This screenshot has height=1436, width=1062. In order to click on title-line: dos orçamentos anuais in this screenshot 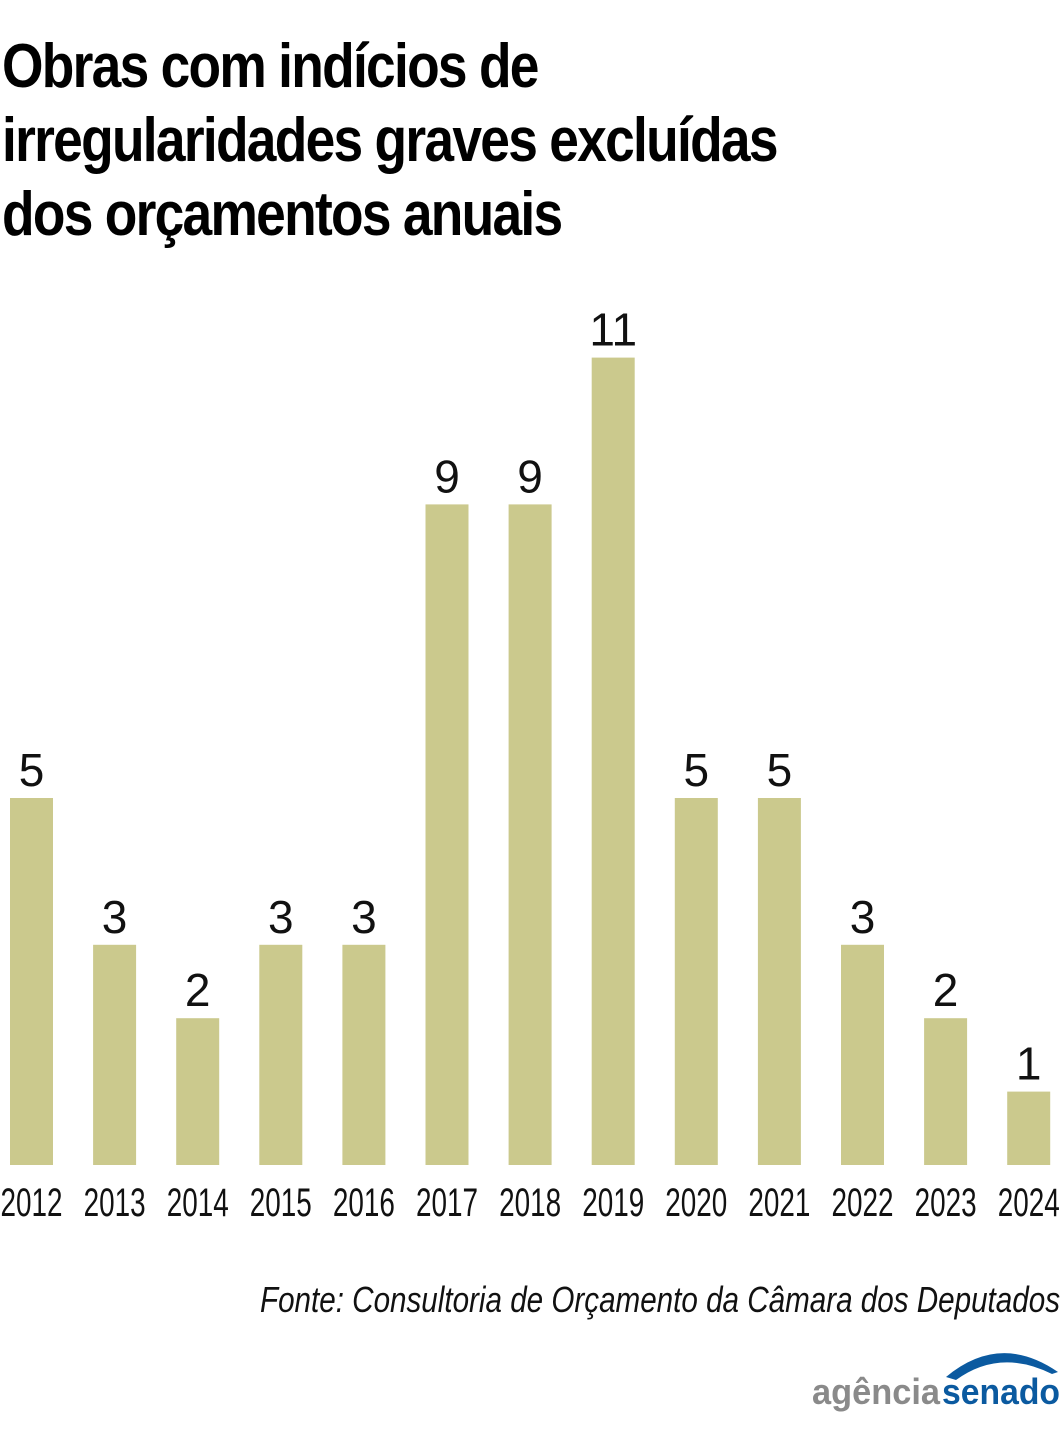, I will do `click(282, 214)`.